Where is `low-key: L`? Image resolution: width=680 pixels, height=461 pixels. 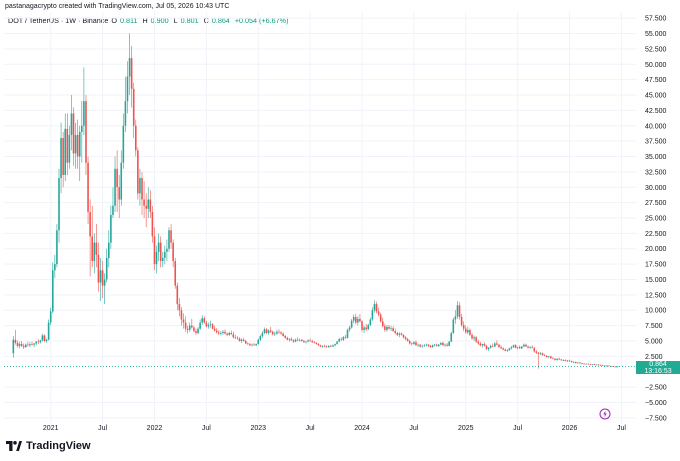 low-key: L is located at coordinates (175, 20).